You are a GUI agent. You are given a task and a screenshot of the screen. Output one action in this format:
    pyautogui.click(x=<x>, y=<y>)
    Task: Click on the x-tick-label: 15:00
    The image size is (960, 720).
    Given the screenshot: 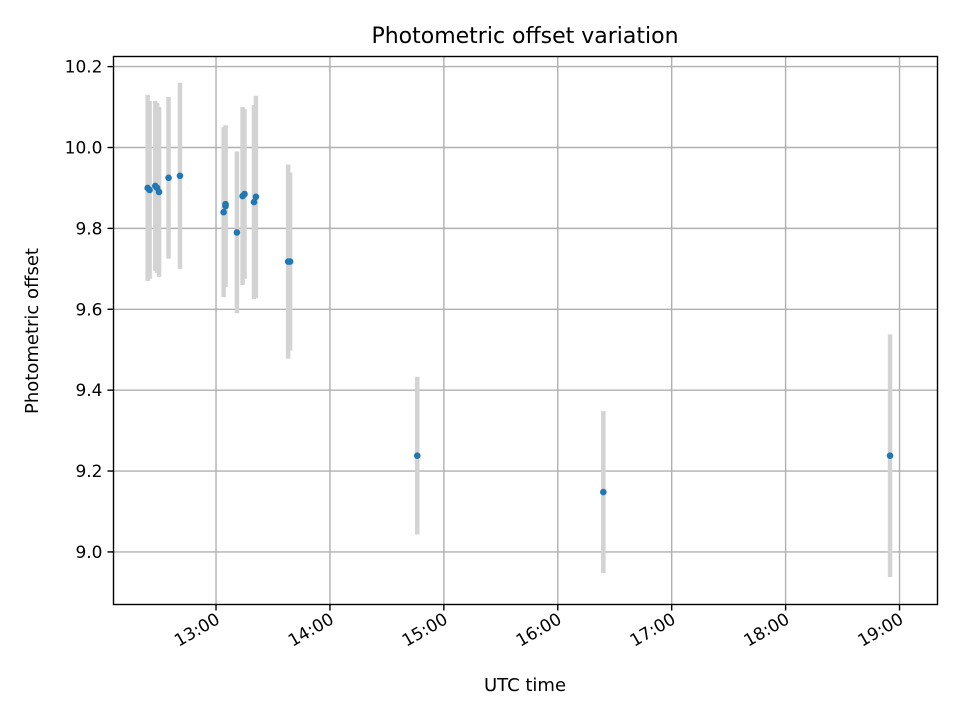 What is the action you would take?
    pyautogui.click(x=425, y=631)
    